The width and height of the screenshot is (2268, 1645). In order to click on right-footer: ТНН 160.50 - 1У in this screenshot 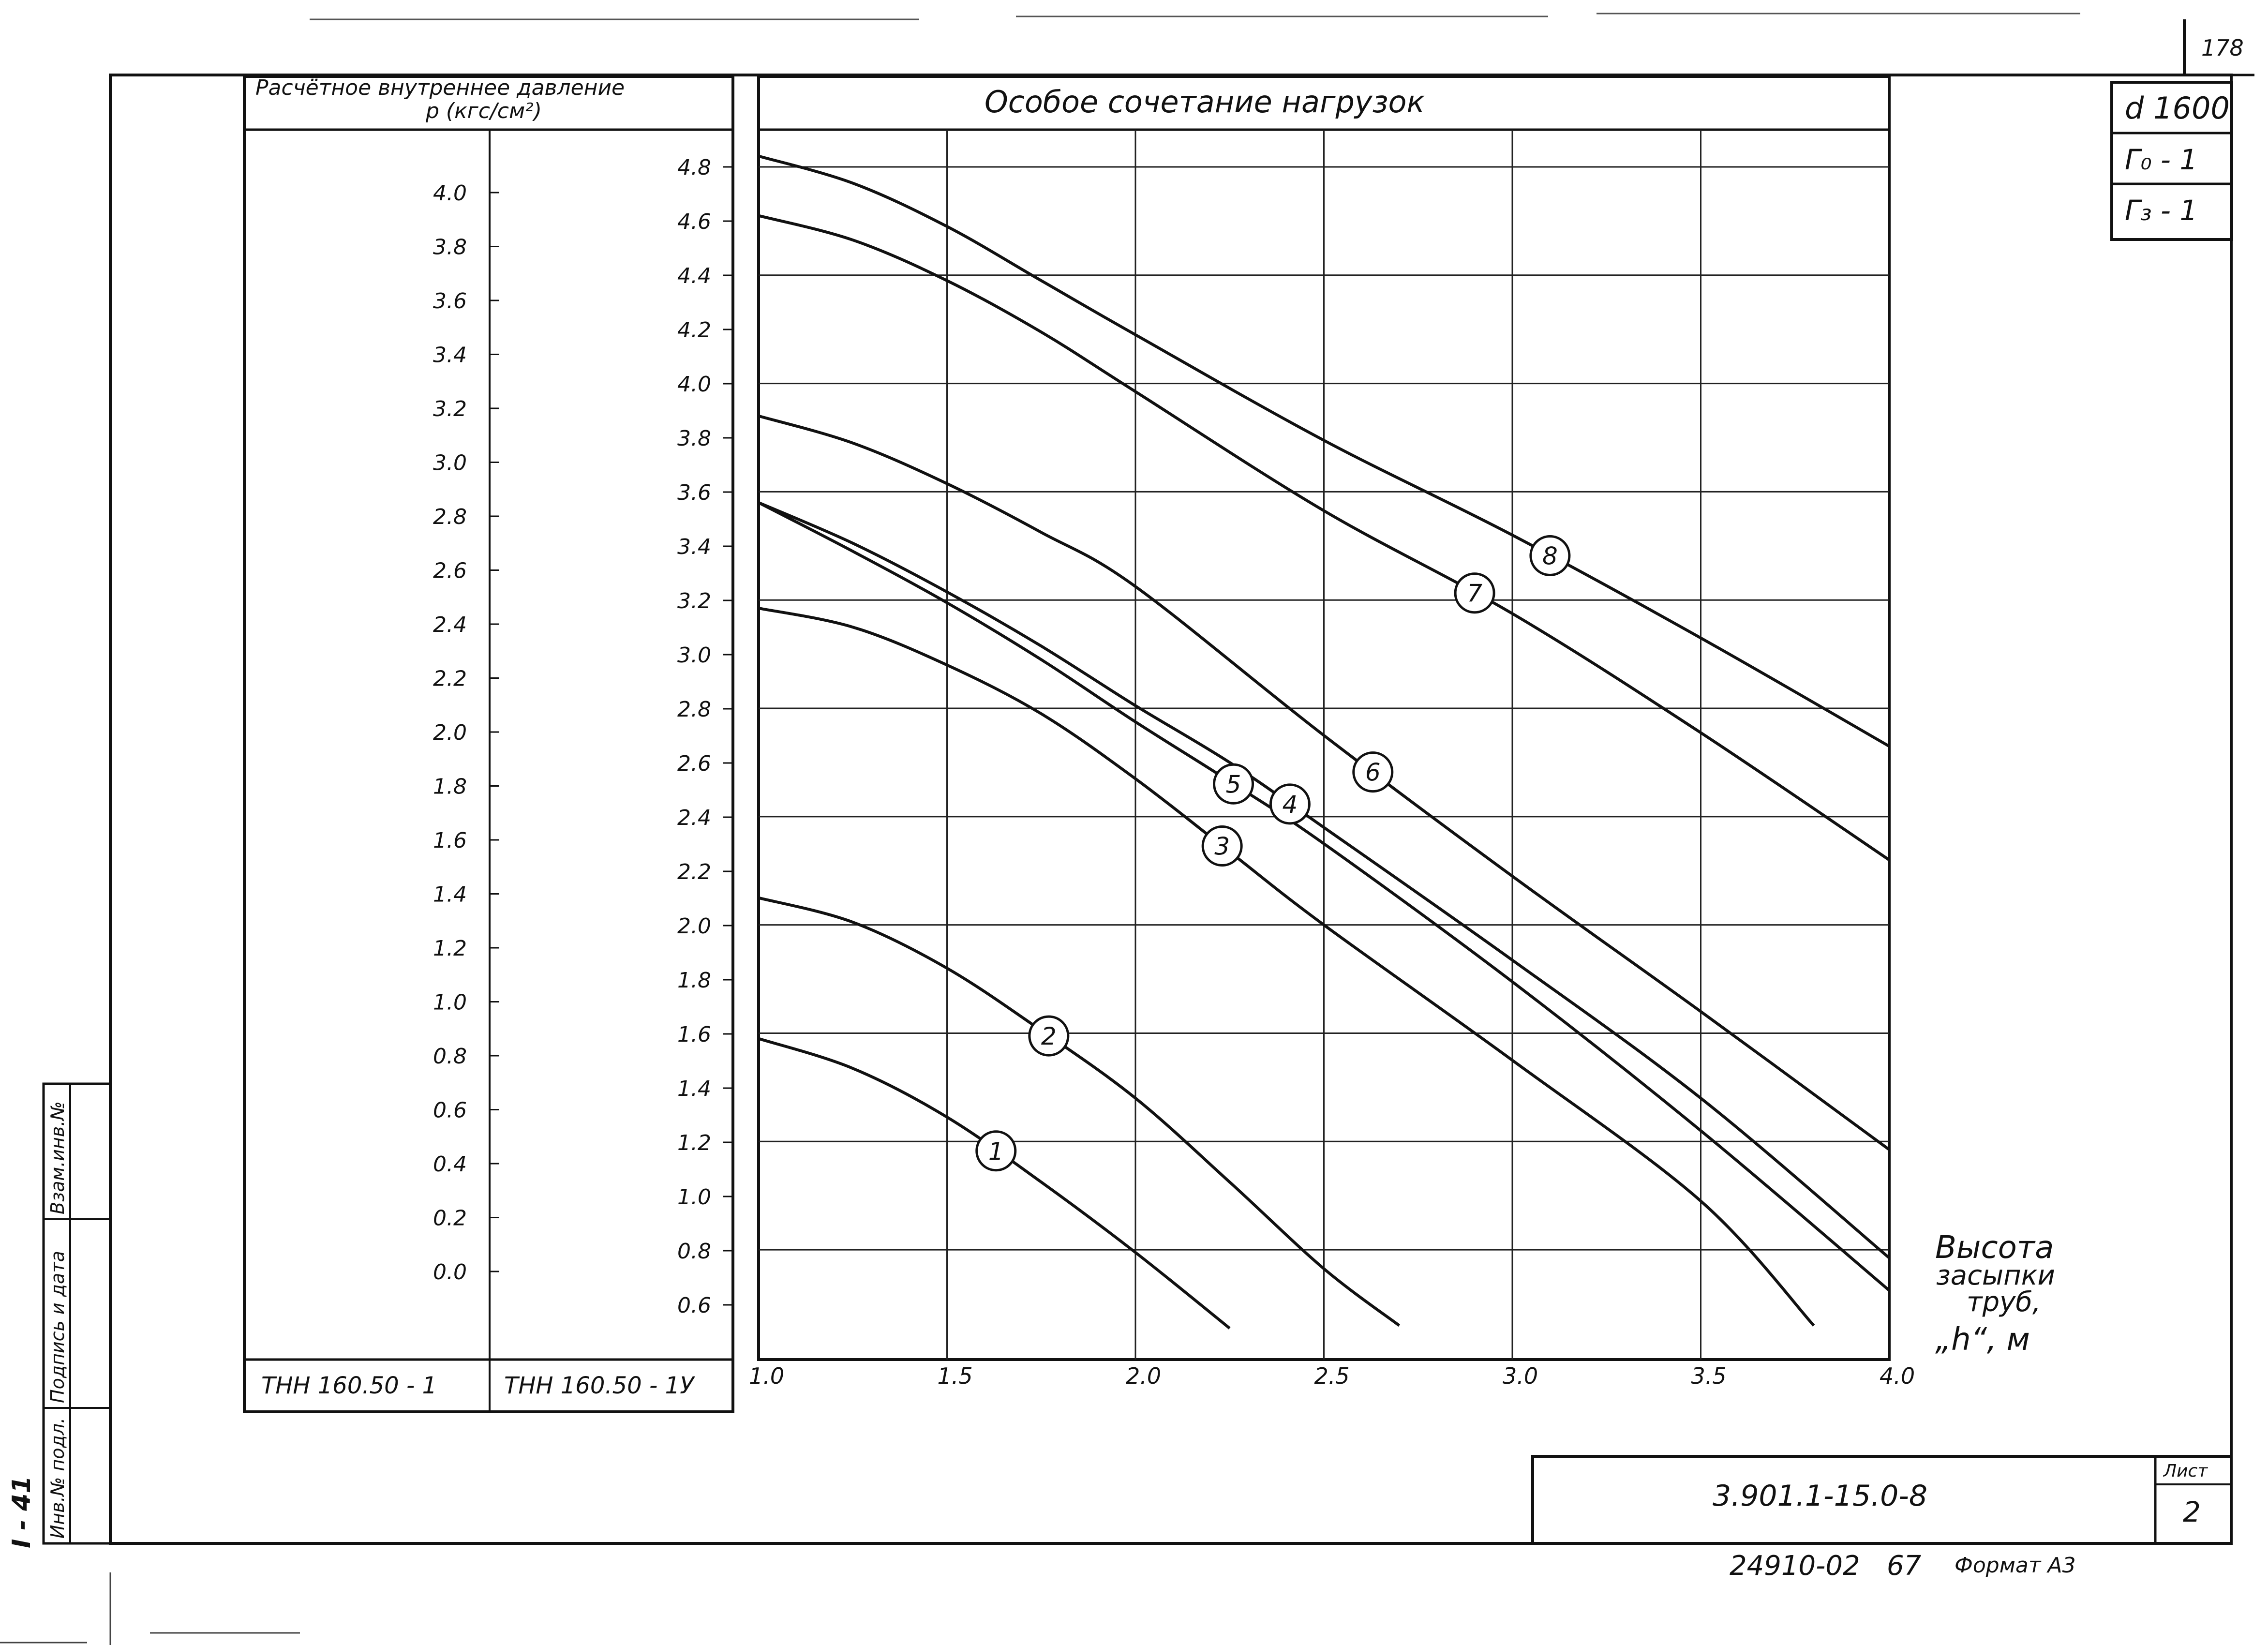, I will do `click(599, 1385)`.